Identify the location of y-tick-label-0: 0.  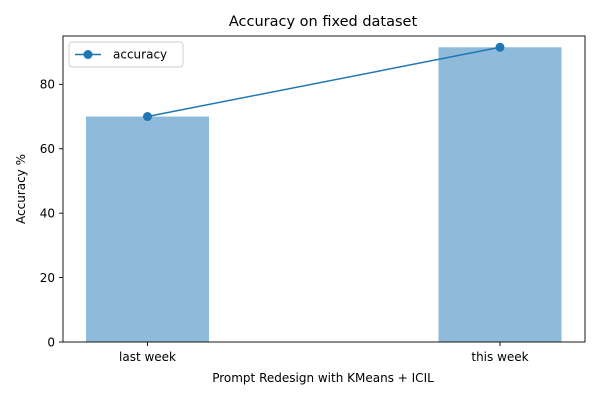
(51, 342).